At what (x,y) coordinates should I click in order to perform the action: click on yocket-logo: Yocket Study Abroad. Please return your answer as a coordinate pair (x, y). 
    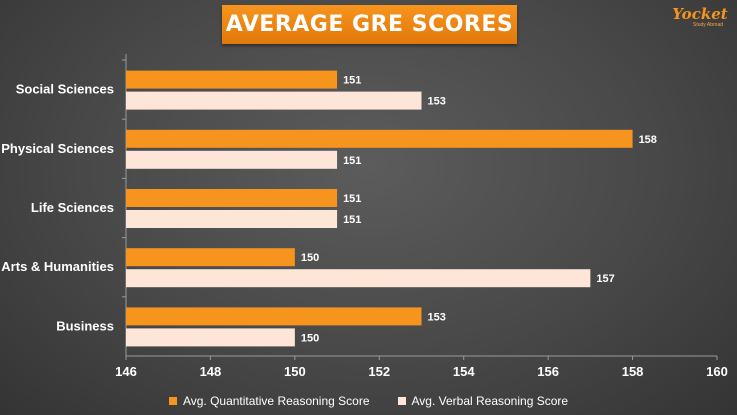
    Looking at the image, I should click on (700, 17).